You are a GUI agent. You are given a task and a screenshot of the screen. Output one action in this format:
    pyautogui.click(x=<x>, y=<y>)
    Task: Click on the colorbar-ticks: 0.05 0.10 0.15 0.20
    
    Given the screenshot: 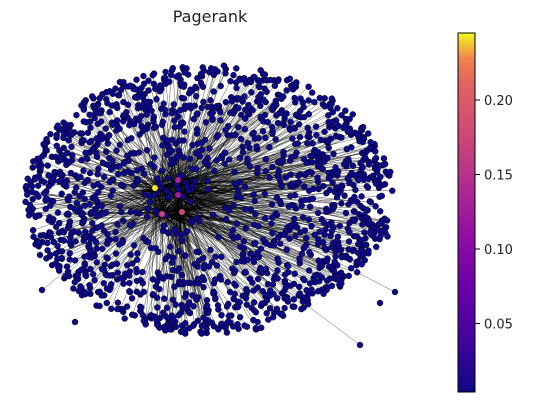 What is the action you would take?
    pyautogui.click(x=494, y=213)
    